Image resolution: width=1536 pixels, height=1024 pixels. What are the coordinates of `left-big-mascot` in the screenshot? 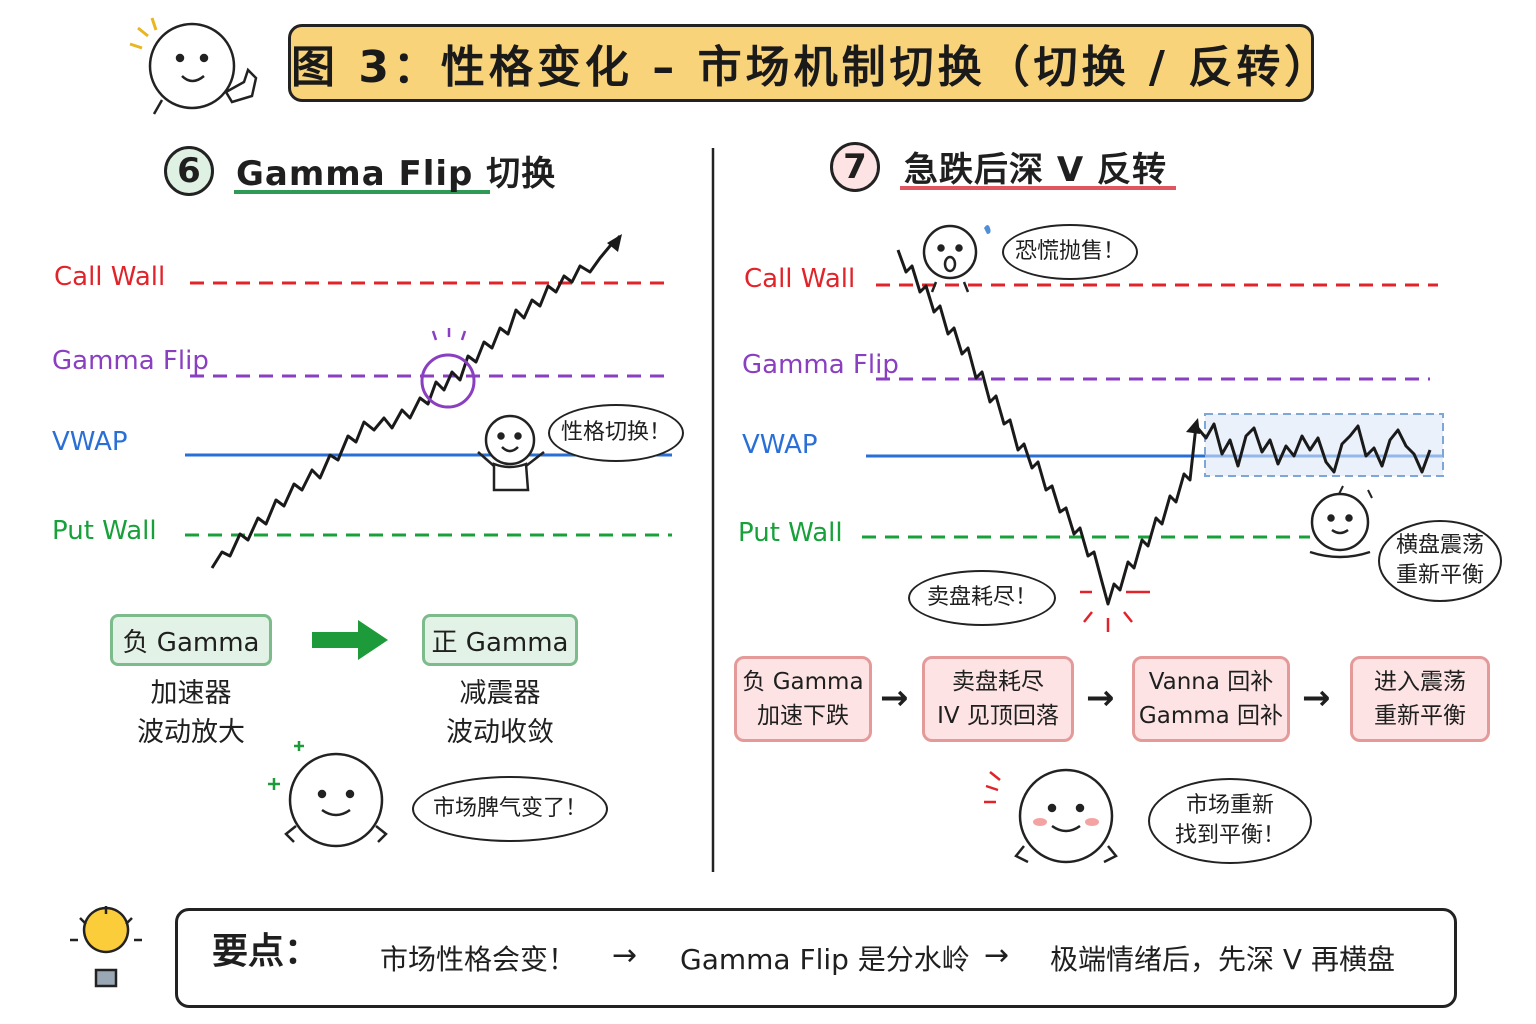 It's located at (336, 800).